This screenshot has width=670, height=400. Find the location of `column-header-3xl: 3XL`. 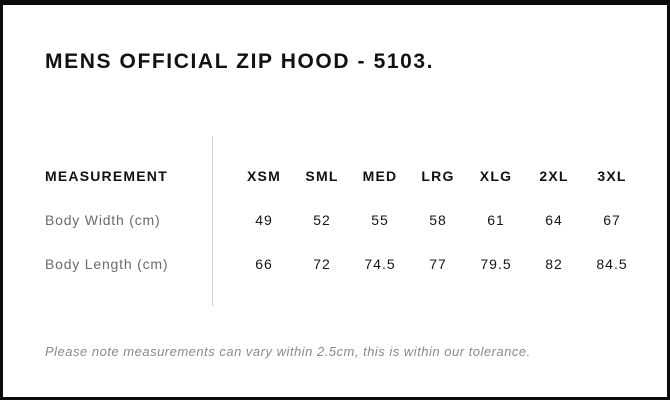

column-header-3xl: 3XL is located at coordinates (612, 176).